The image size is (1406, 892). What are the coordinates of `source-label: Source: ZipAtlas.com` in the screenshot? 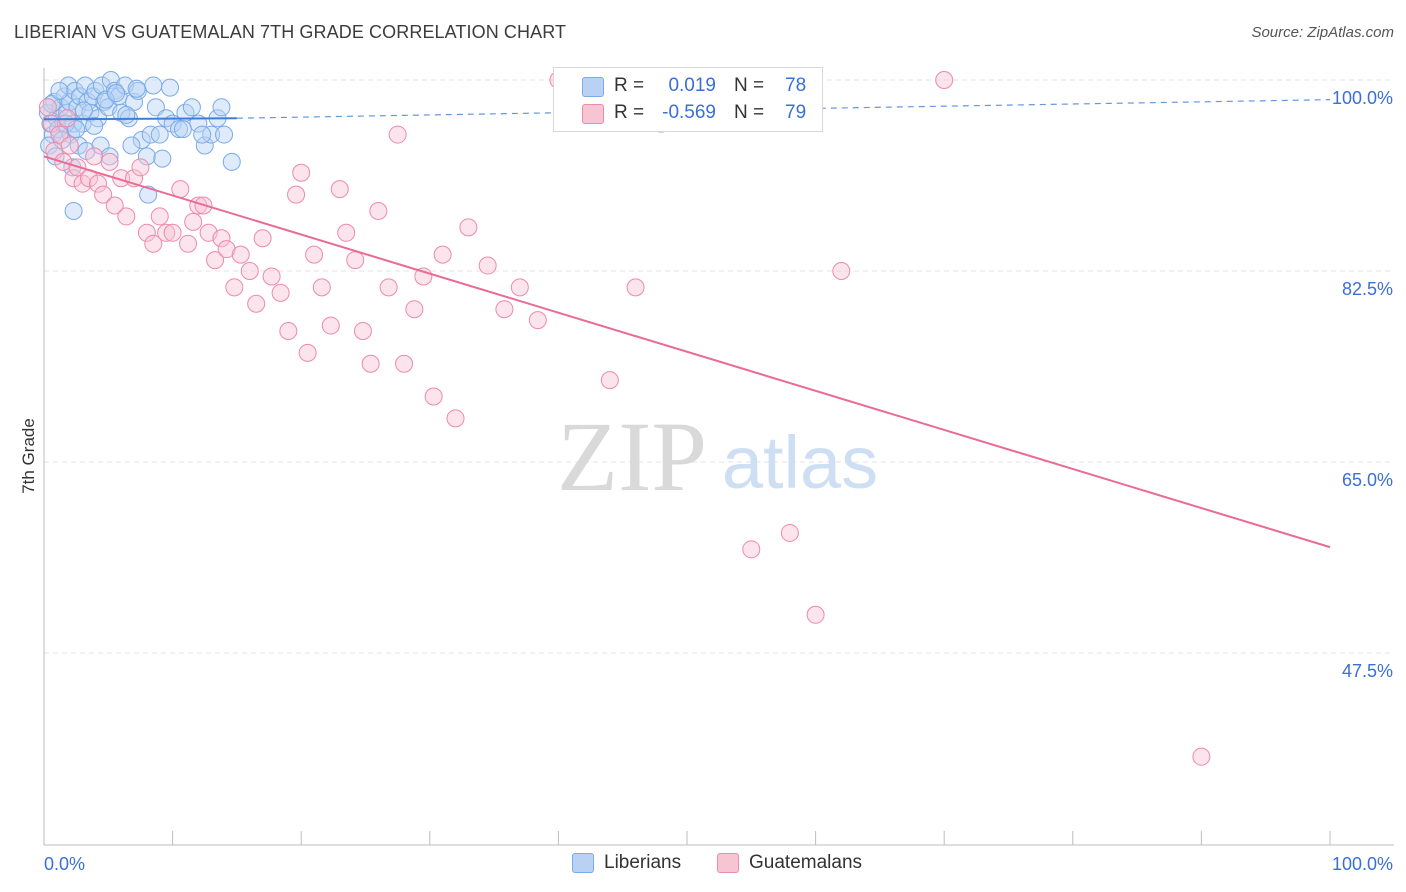 It's located at (1322, 32).